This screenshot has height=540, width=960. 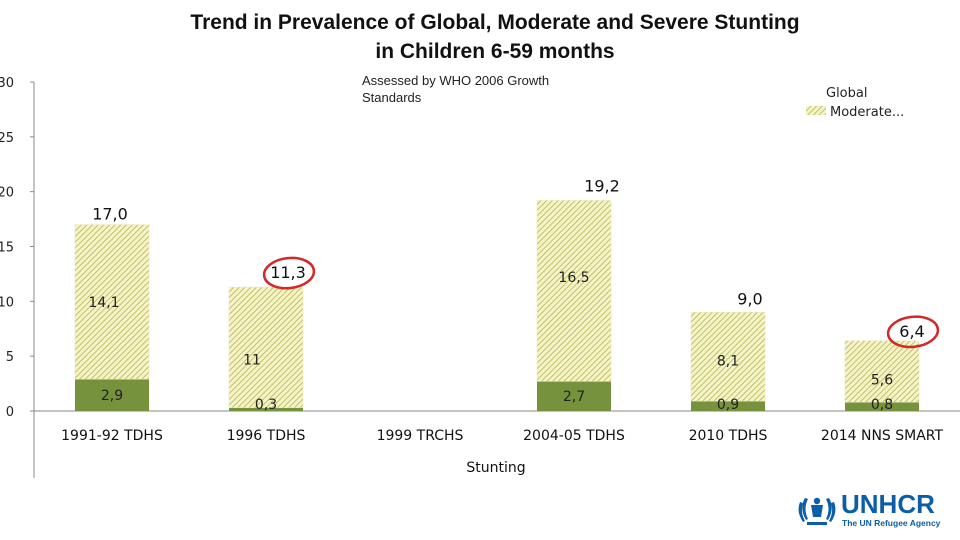 What do you see at coordinates (846, 93) in the screenshot?
I see `legend-label-global: Global` at bounding box center [846, 93].